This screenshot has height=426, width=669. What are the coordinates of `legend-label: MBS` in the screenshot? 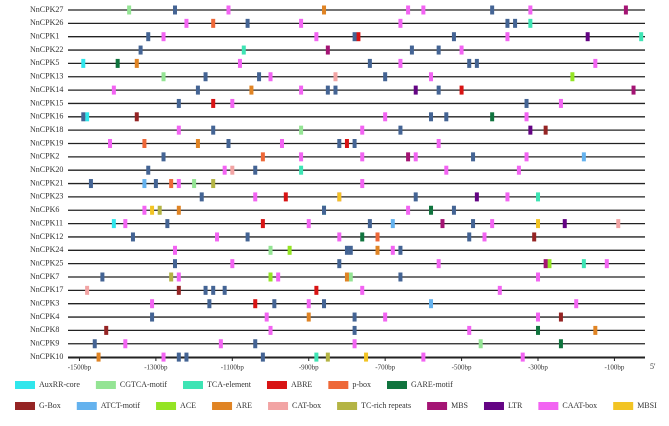 It's located at (459, 405).